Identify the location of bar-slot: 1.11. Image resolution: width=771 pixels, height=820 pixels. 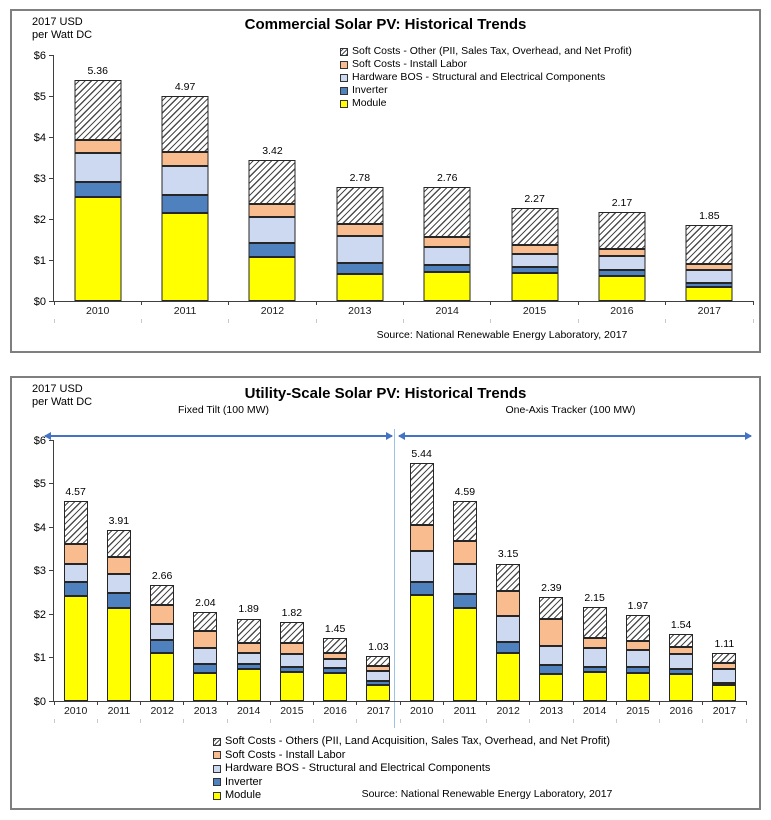
(724, 570).